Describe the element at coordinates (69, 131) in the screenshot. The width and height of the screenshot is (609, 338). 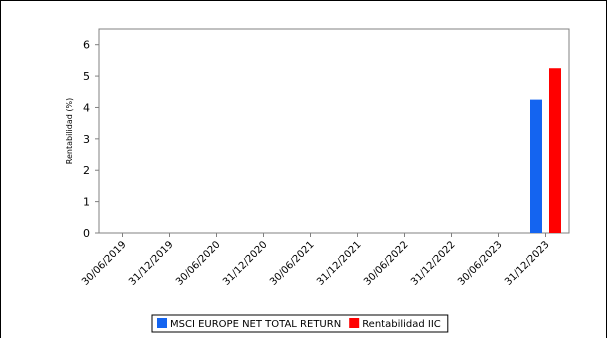
I see `y-axis-label: Rentabilidad (%)` at that location.